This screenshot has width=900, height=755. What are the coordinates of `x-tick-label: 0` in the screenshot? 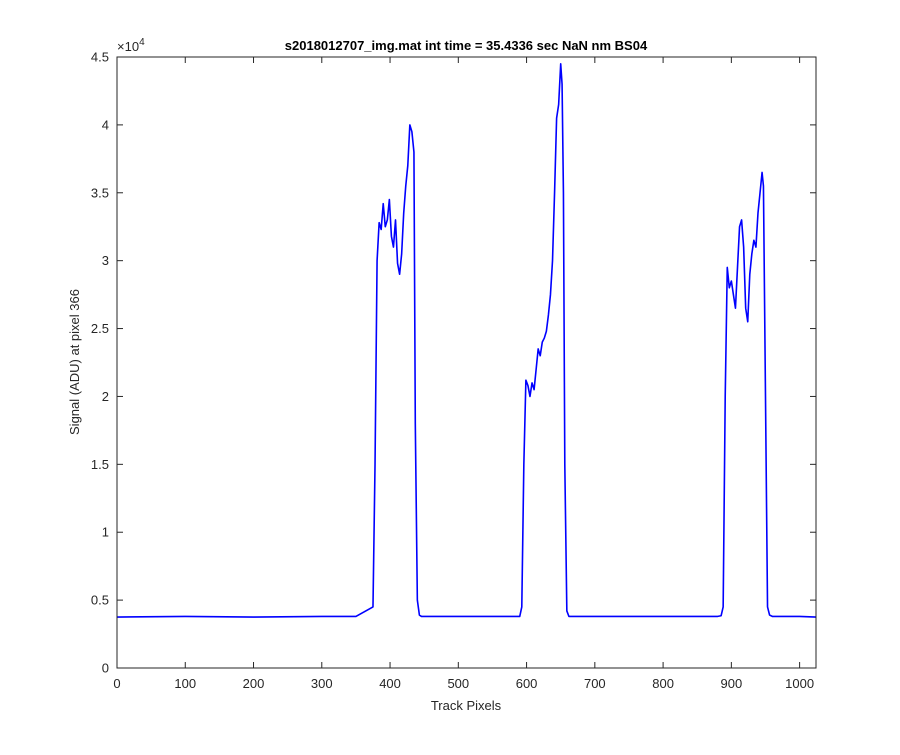 It's located at (116, 683).